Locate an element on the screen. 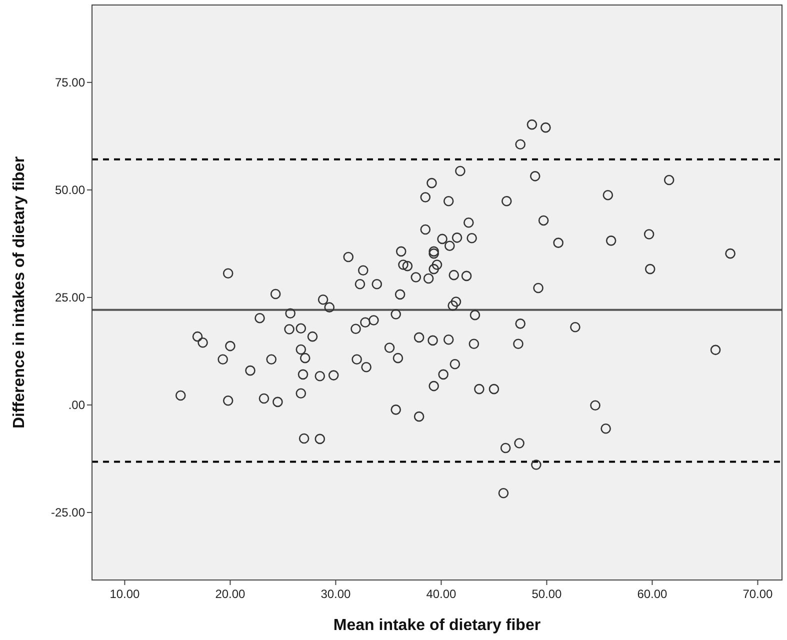 This screenshot has height=640, width=787. x-axis-title: Mean intake of dietary fiber is located at coordinates (437, 625).